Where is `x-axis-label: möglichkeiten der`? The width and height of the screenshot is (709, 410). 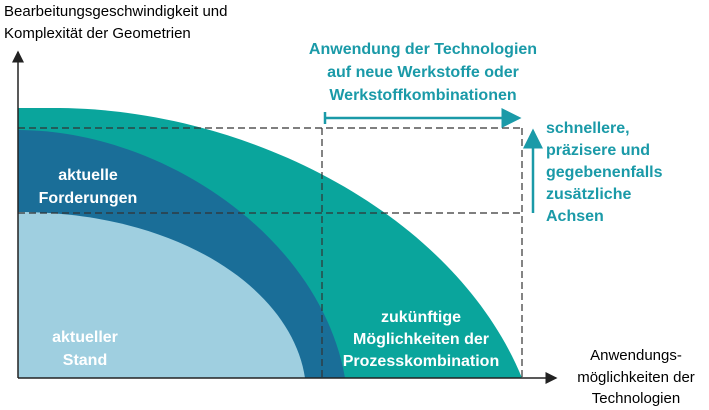
x-axis-label: möglichkeiten der is located at coordinates (636, 377).